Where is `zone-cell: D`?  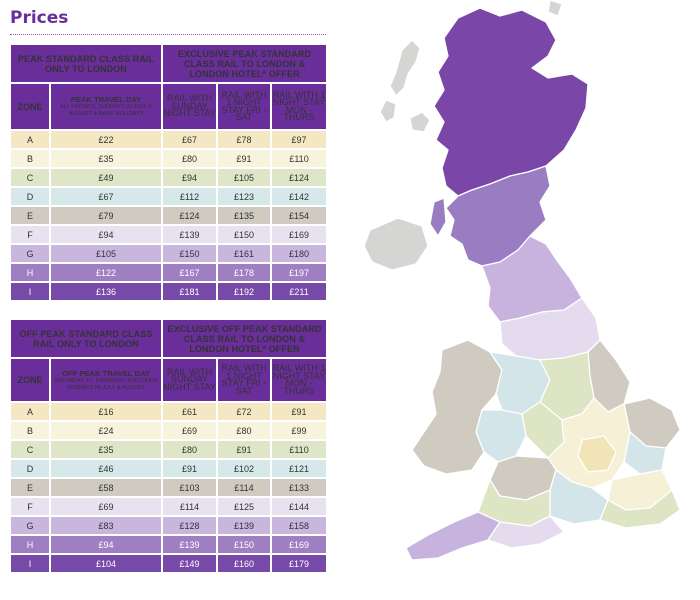
zone-cell: D is located at coordinates (30, 468).